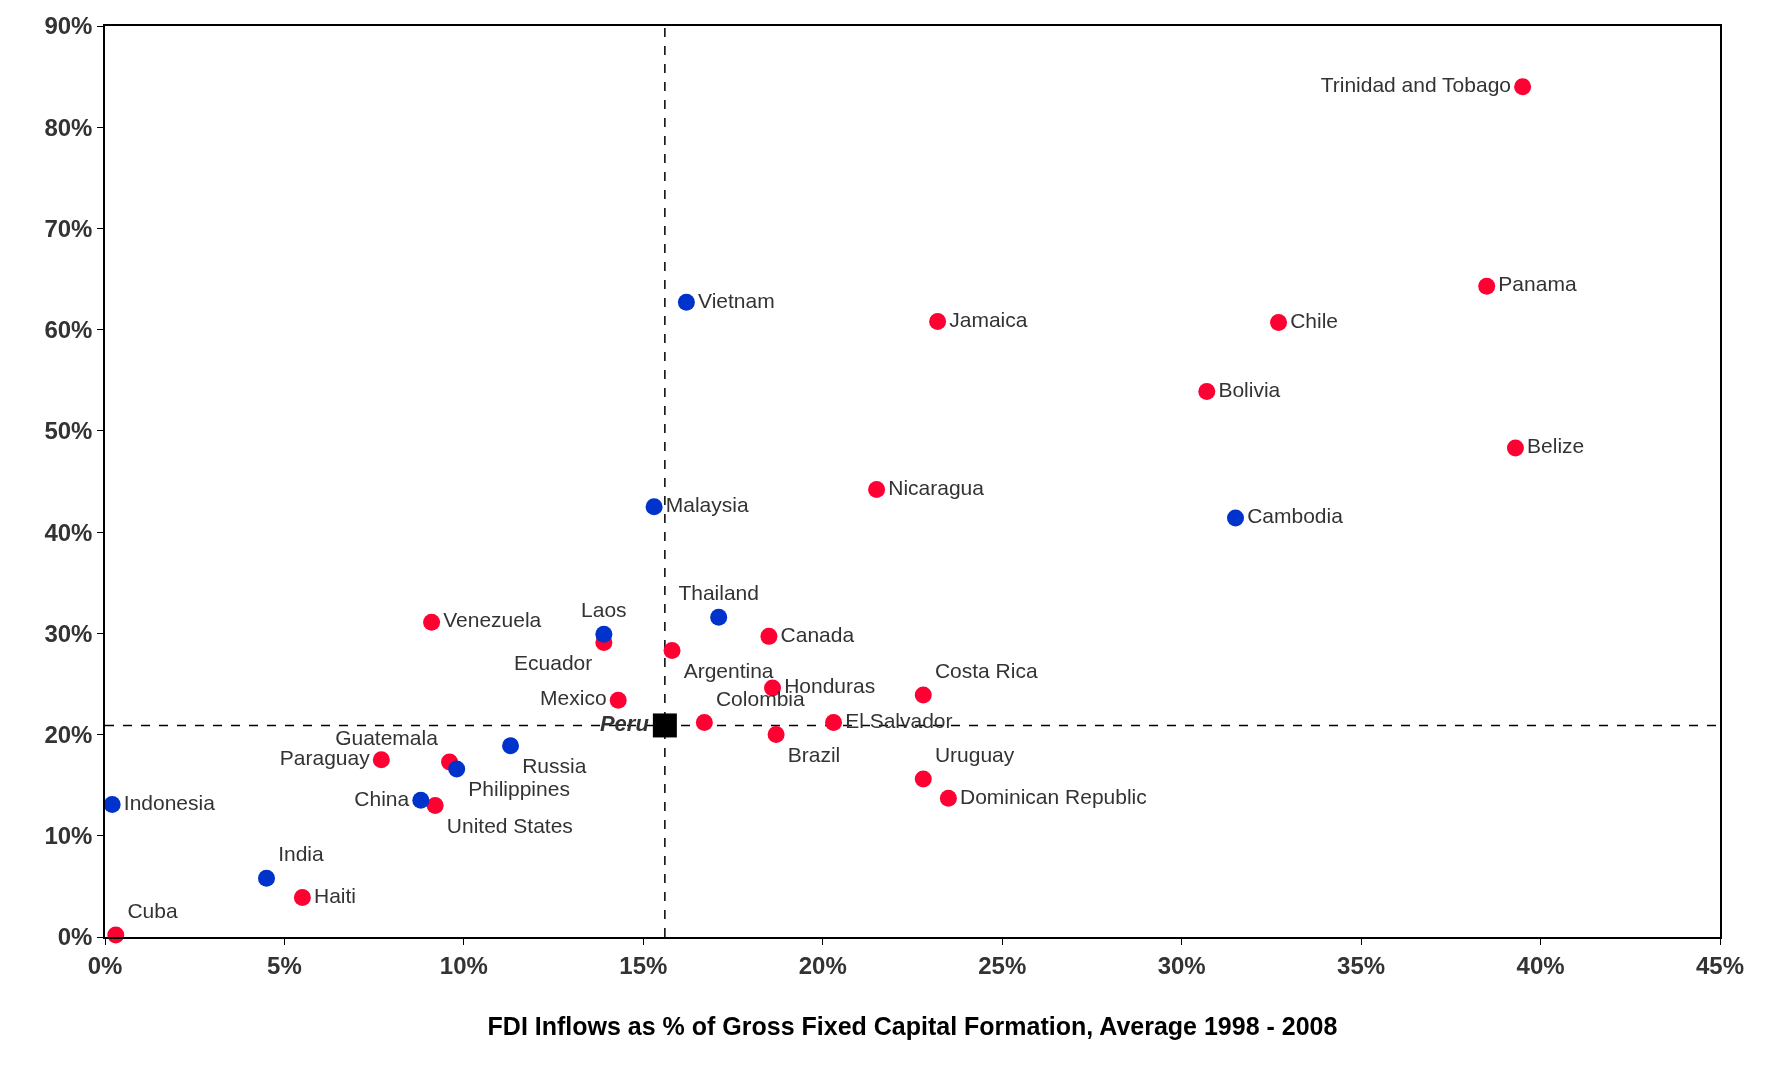 The width and height of the screenshot is (1765, 1067). Describe the element at coordinates (1720, 965) in the screenshot. I see `x-tick-label: 45%` at that location.